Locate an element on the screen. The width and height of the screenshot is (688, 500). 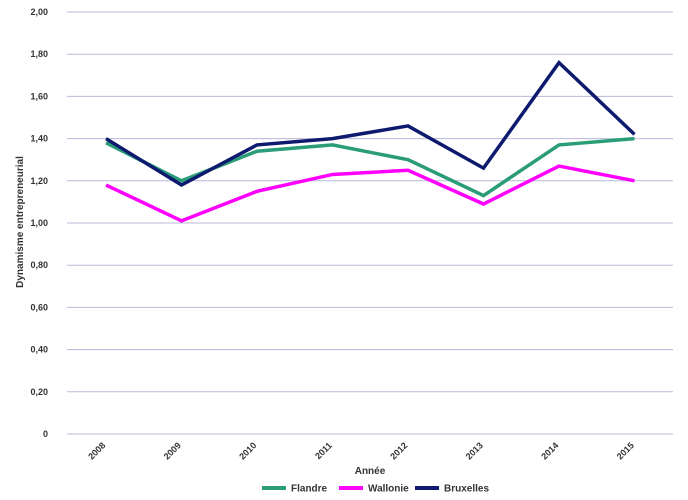
y-axis-label: Dynamisme entrepreneurial is located at coordinates (20, 222).